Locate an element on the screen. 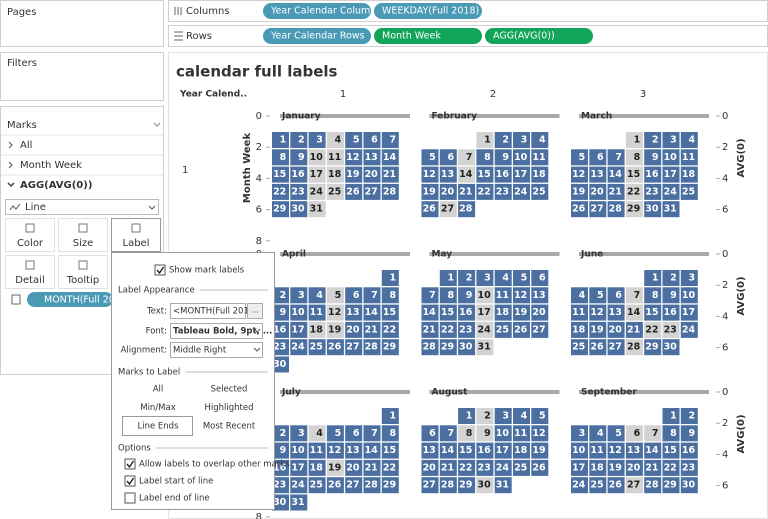 This screenshot has width=768, height=519. button-icon is located at coordinates (136, 228).